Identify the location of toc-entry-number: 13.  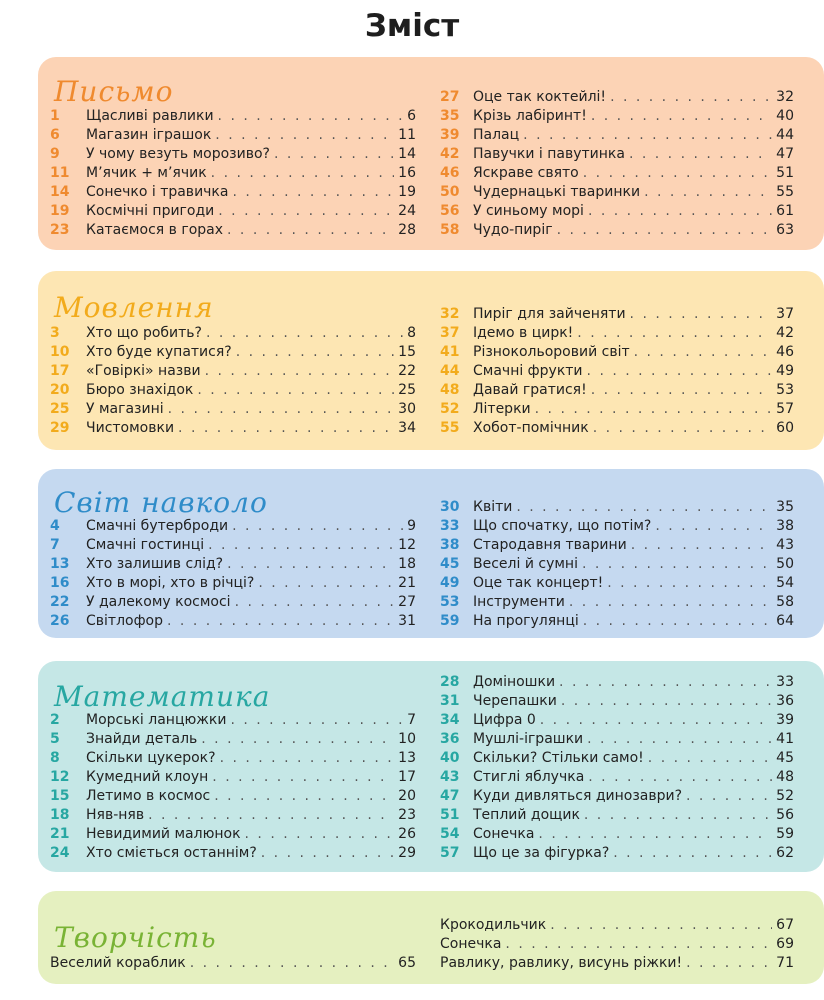
(60, 564).